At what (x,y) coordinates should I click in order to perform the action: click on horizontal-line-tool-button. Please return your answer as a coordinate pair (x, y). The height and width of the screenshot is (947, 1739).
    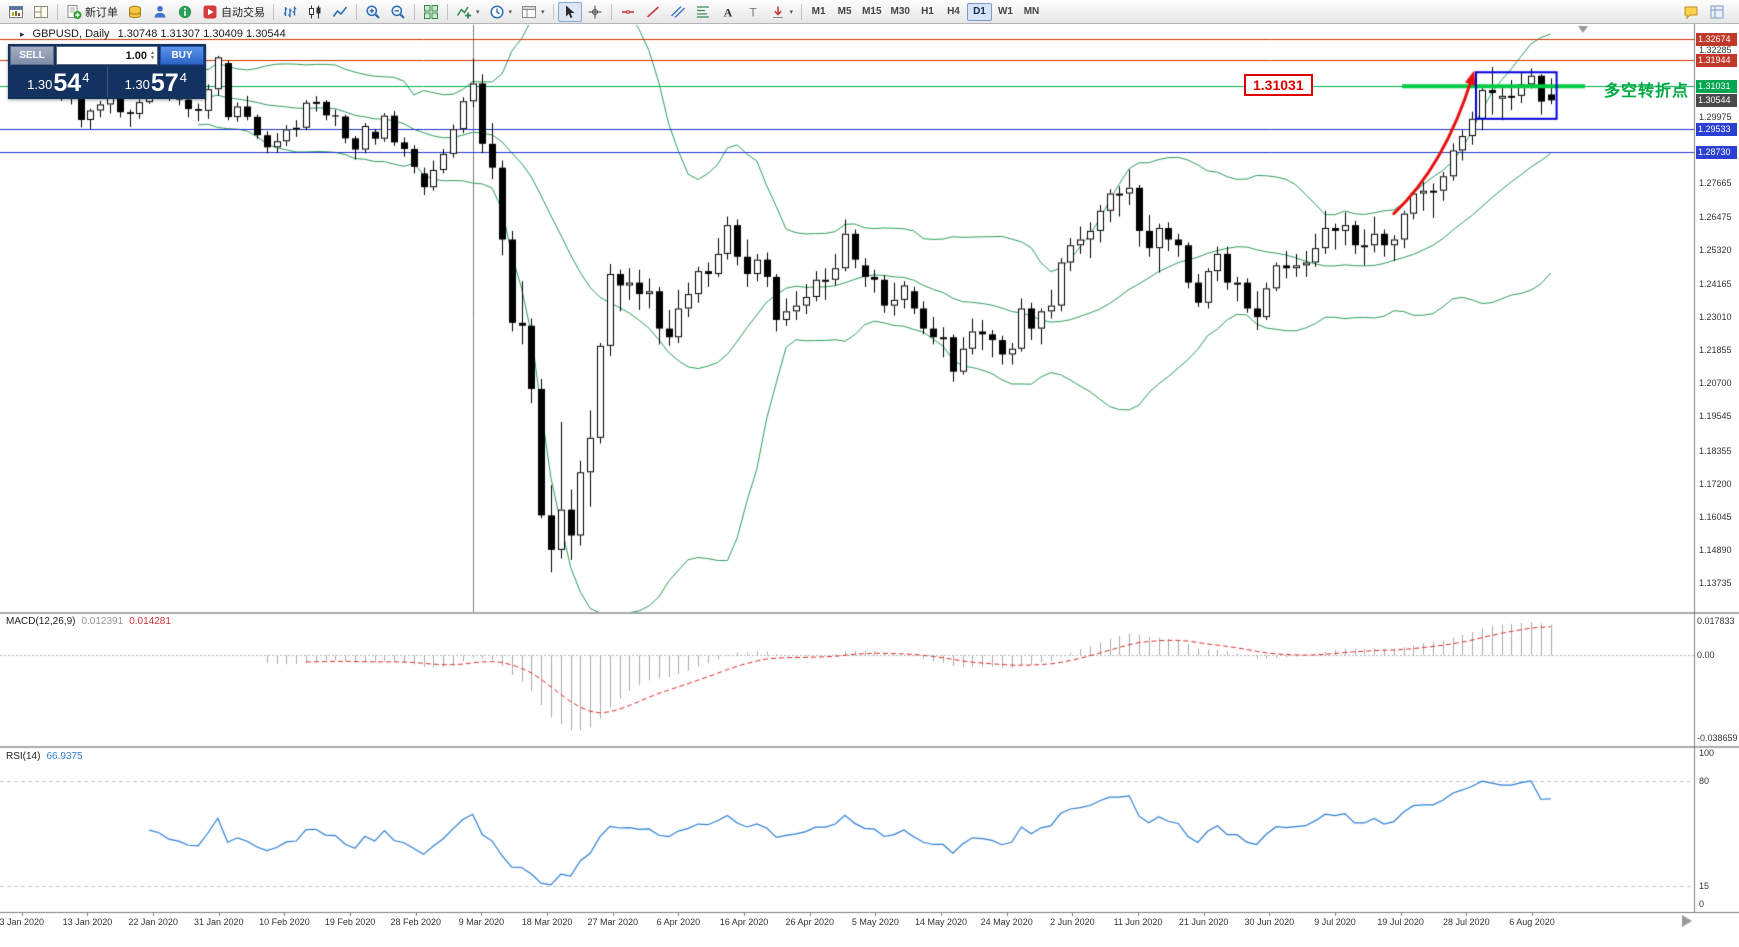
    Looking at the image, I should click on (628, 12).